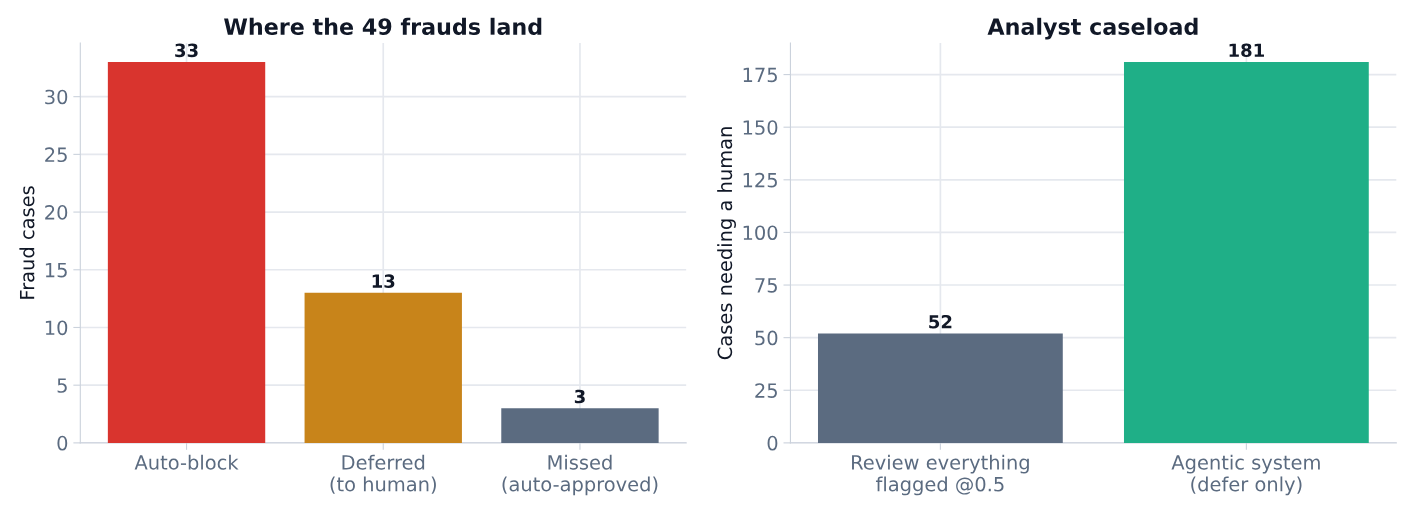 This screenshot has height=512, width=1409. What do you see at coordinates (186, 50) in the screenshot?
I see `data-label: 33` at bounding box center [186, 50].